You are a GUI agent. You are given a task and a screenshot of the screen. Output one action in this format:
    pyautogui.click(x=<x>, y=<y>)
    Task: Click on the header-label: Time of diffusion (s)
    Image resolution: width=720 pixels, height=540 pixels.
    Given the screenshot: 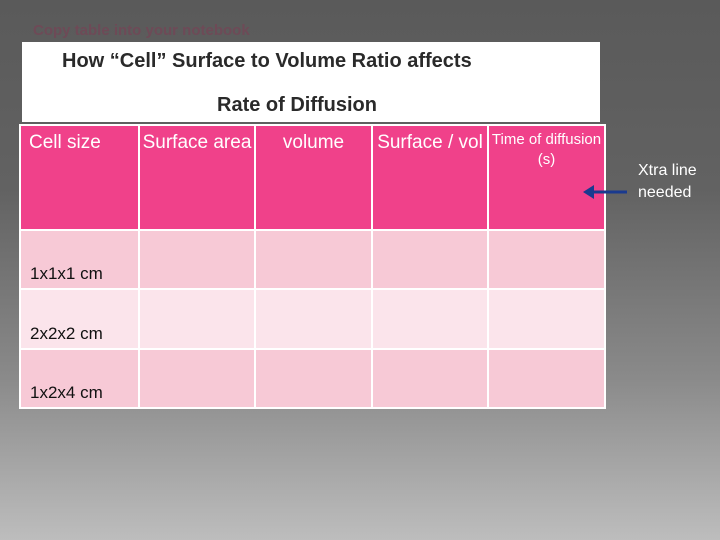 What is the action you would take?
    pyautogui.click(x=546, y=149)
    